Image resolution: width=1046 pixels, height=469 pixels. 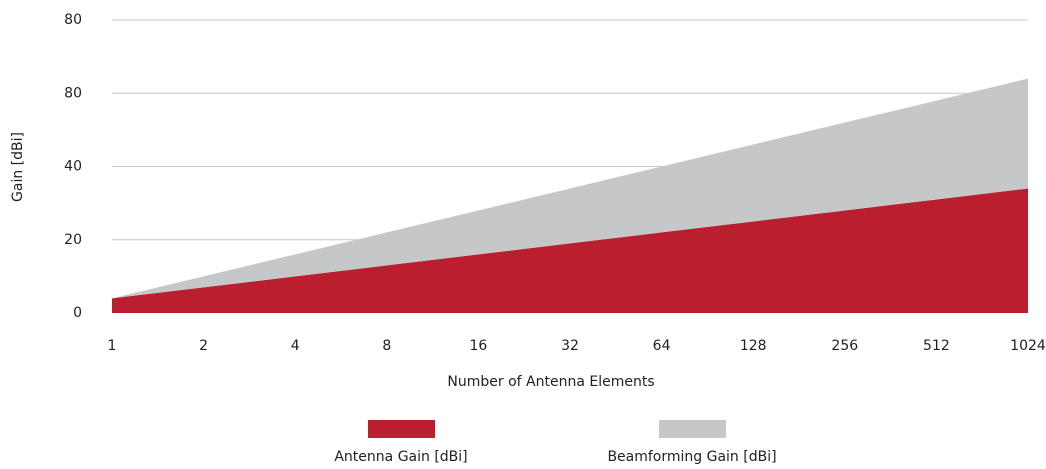 I want to click on y-tick-label: 40, so click(x=73, y=167).